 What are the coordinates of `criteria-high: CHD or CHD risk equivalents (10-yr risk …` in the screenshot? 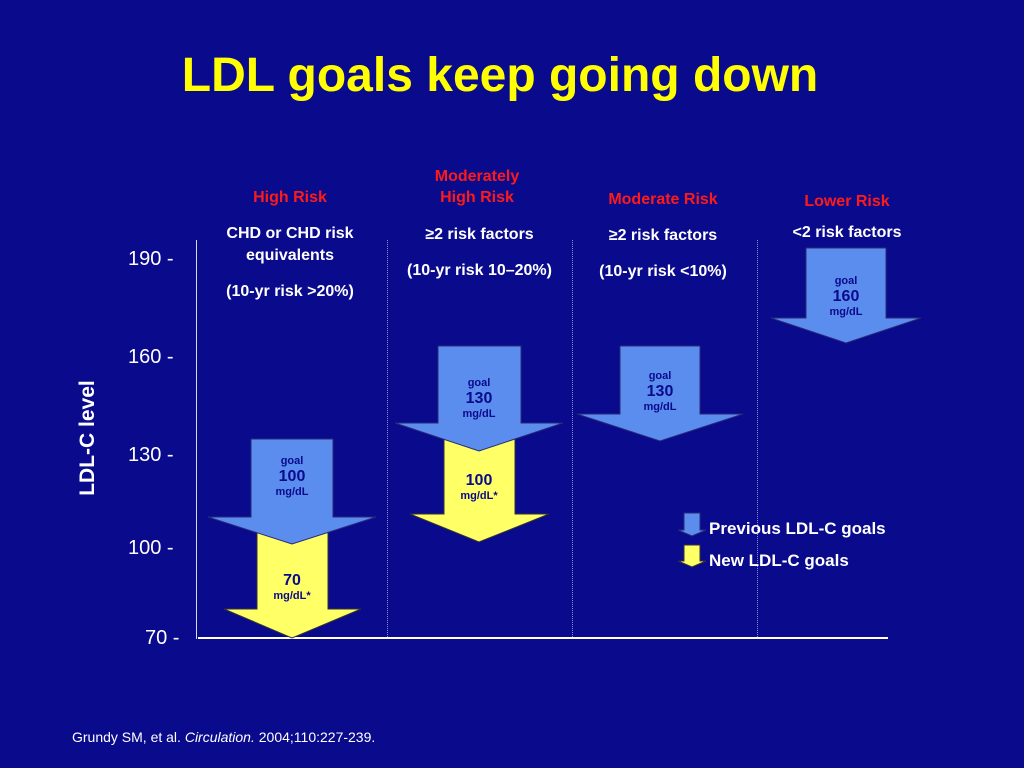 It's located at (290, 263).